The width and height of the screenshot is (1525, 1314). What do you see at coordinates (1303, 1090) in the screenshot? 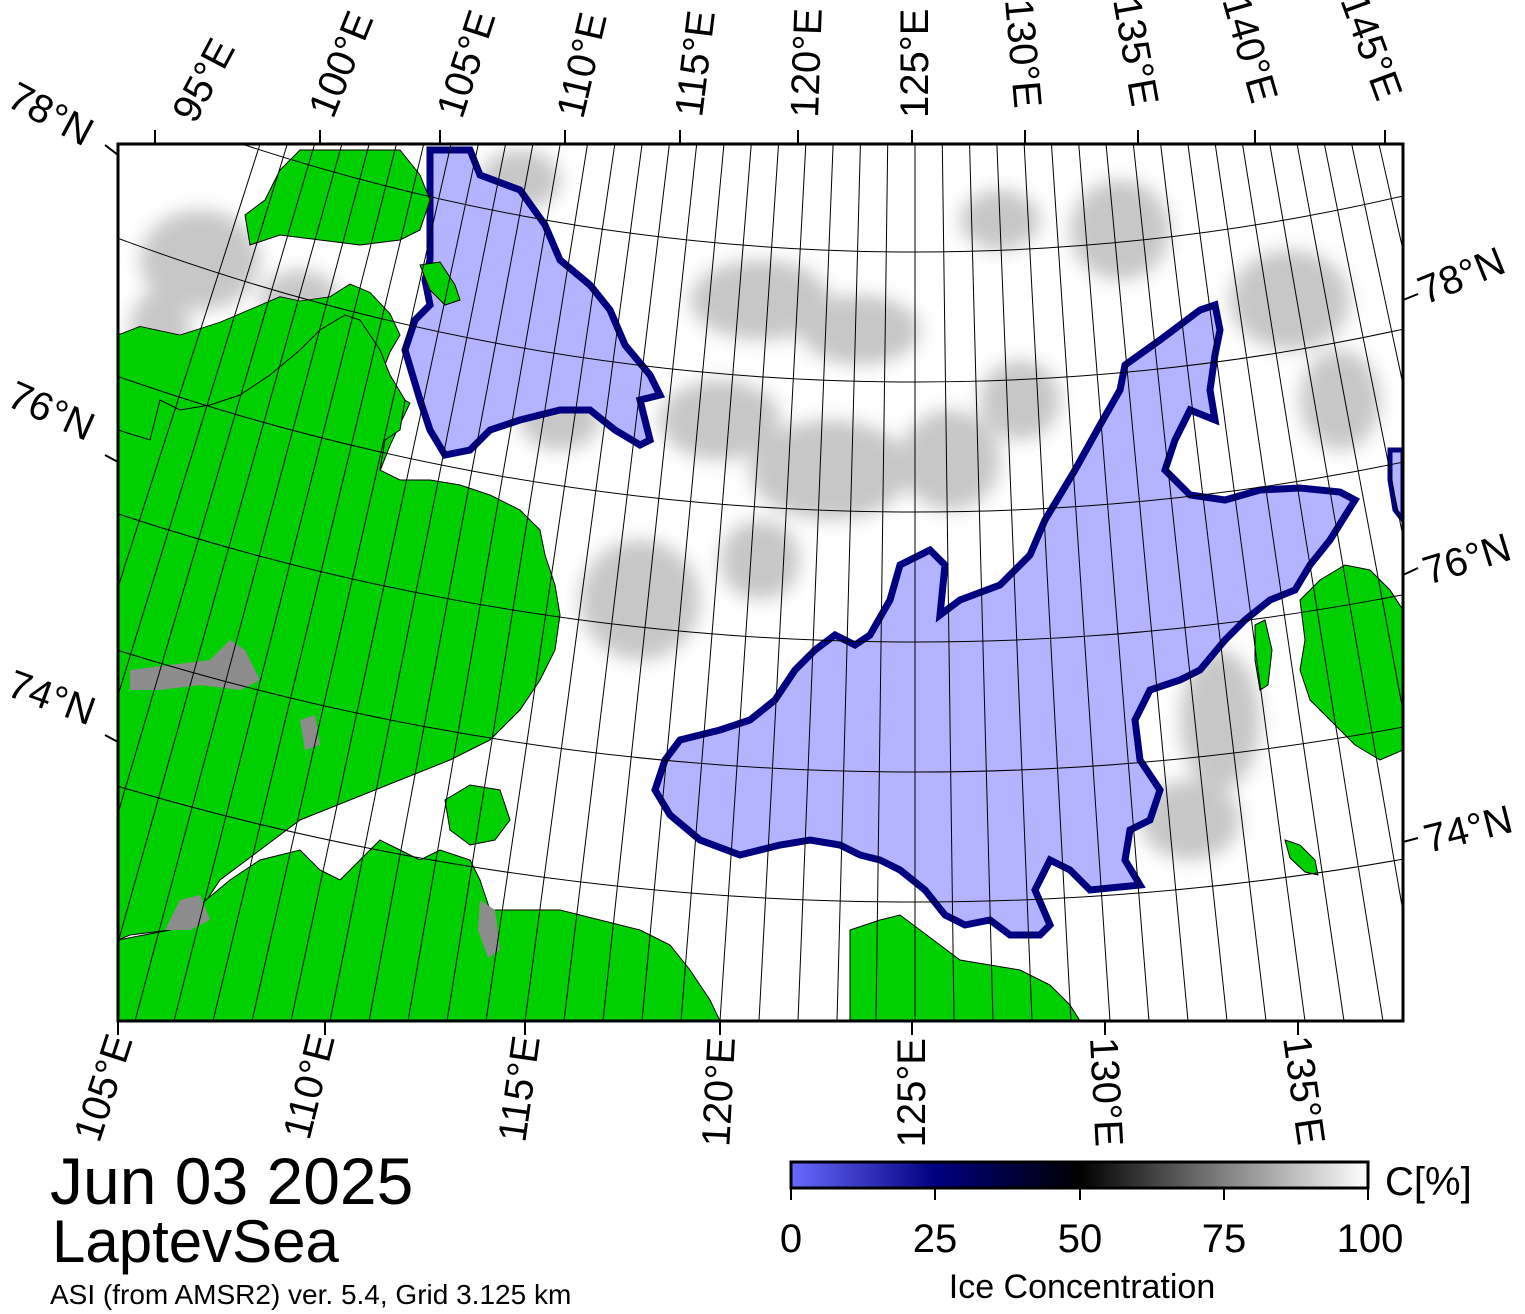
I see `bottom-lon-label: 135°E` at bounding box center [1303, 1090].